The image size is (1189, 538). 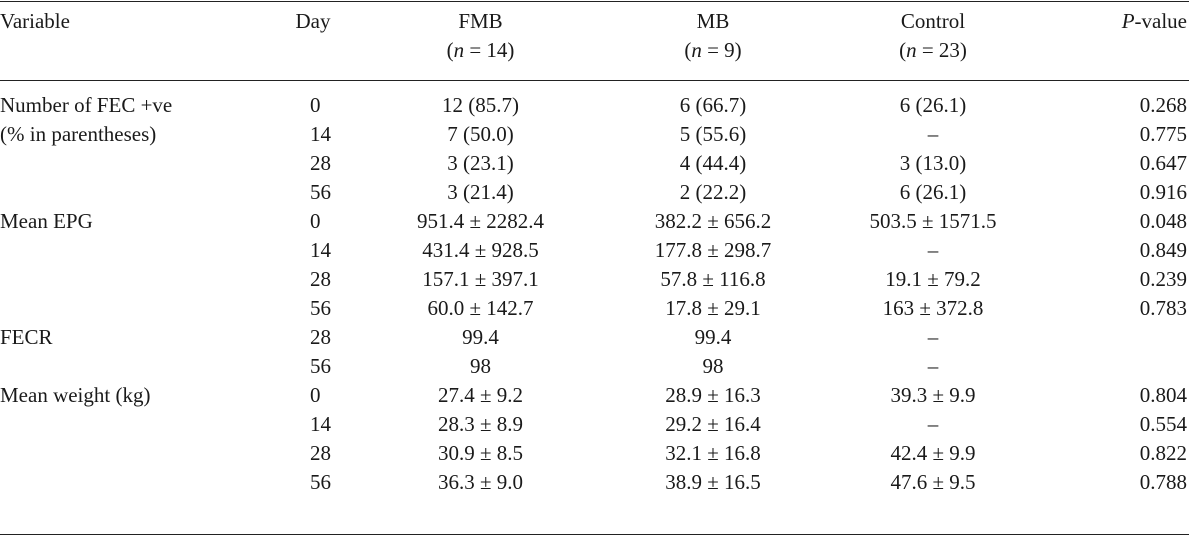 I want to click on table-row: FECR 28 99.4 99.4 –, so click(x=594, y=337).